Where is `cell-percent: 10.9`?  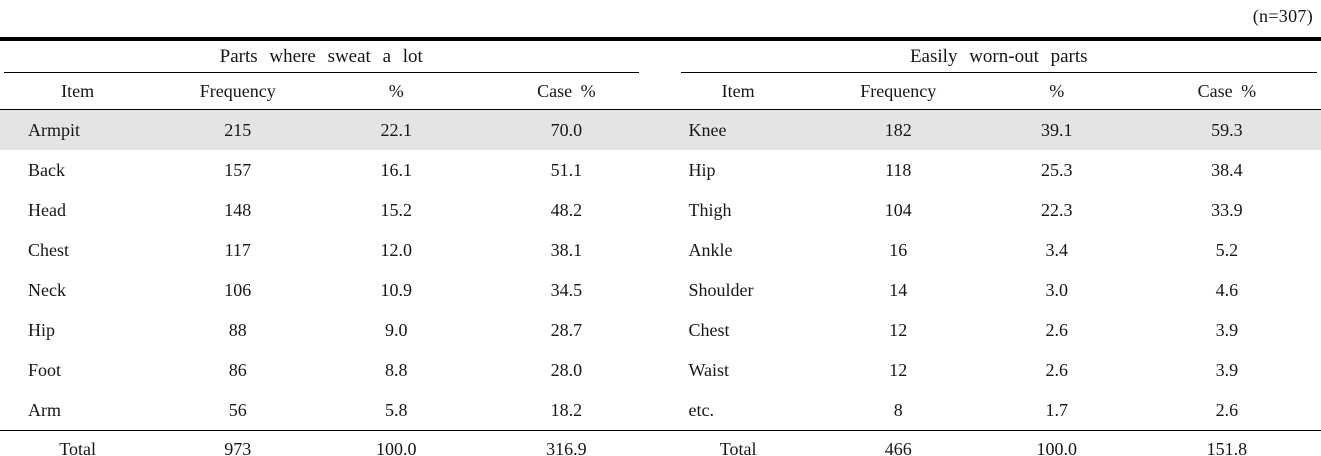
cell-percent: 10.9 is located at coordinates (396, 289).